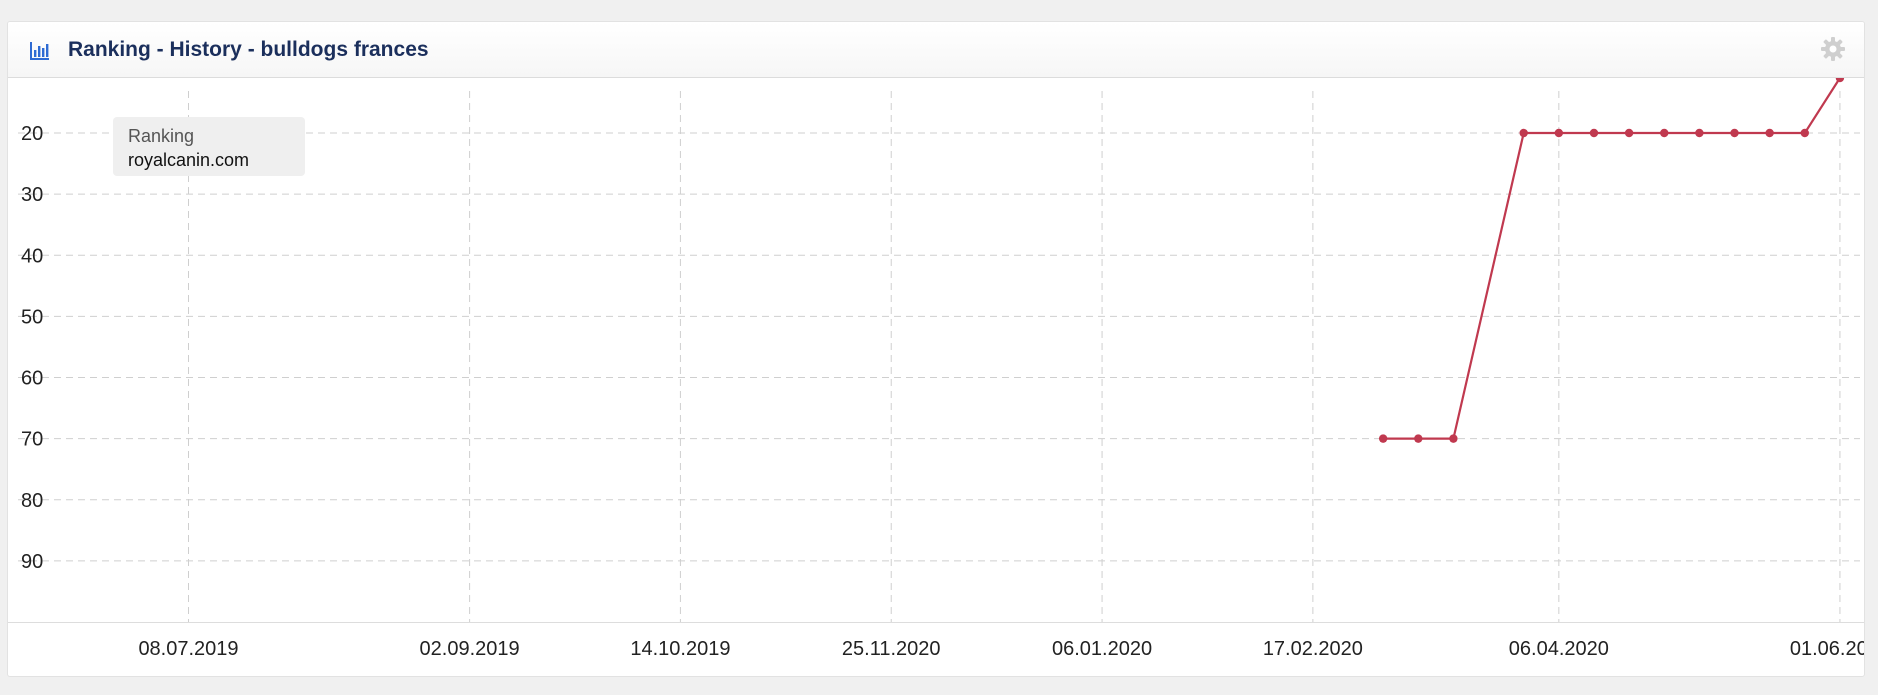 This screenshot has height=695, width=1878. I want to click on x-tick-label: 25.11.2020, so click(891, 649).